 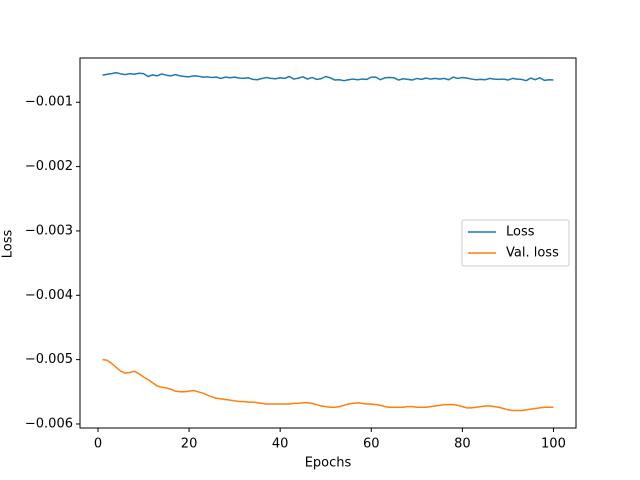 What do you see at coordinates (49, 166) in the screenshot?
I see `y-tick-label: −0.002` at bounding box center [49, 166].